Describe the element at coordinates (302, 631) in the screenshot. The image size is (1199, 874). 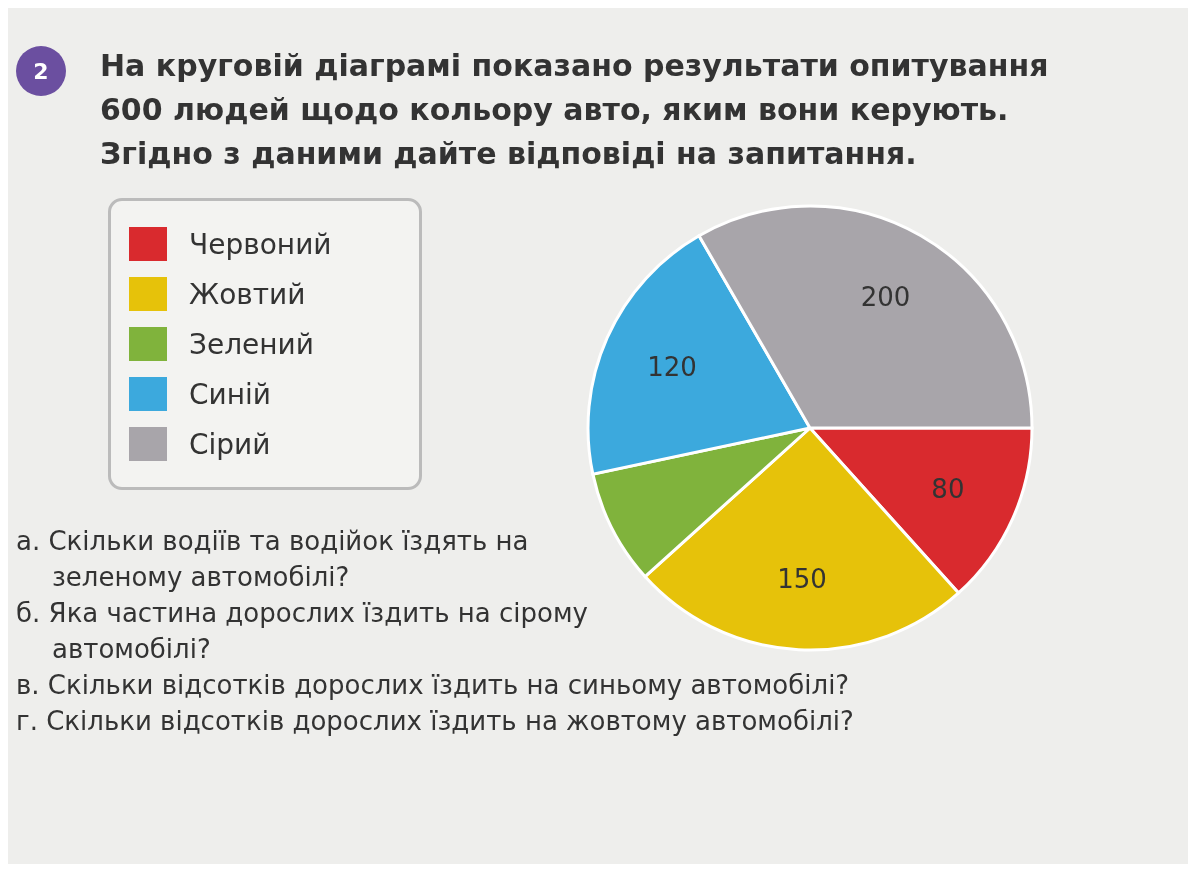
I see `text: б. Яка частина дорослих їздить на сірому автомобілі?` at that location.